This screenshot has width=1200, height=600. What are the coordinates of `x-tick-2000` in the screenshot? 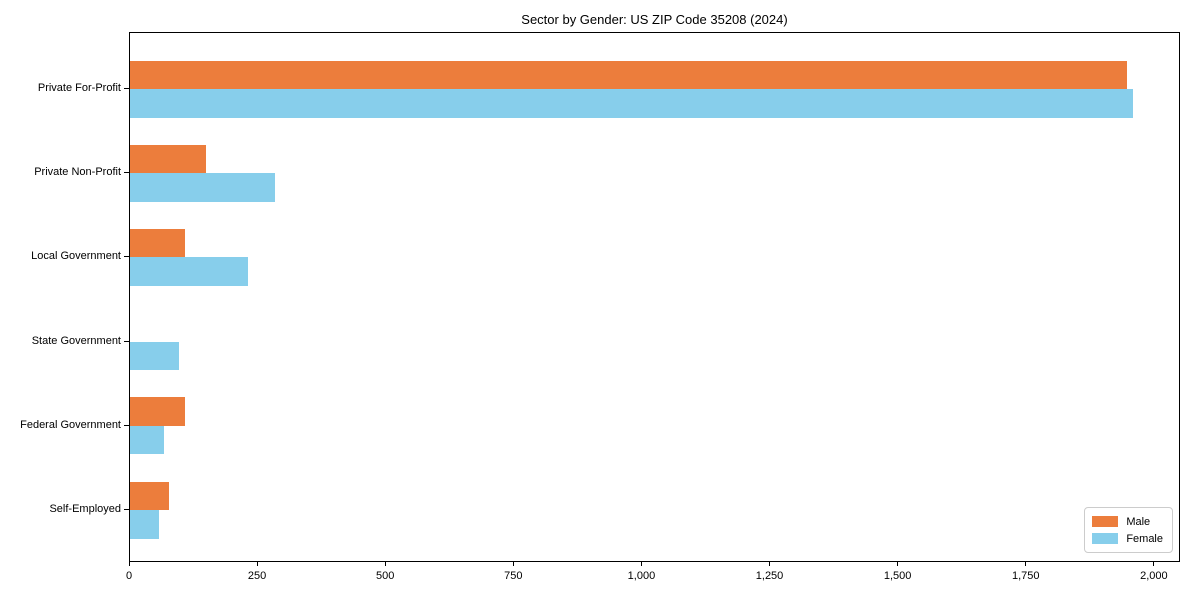 It's located at (1154, 563).